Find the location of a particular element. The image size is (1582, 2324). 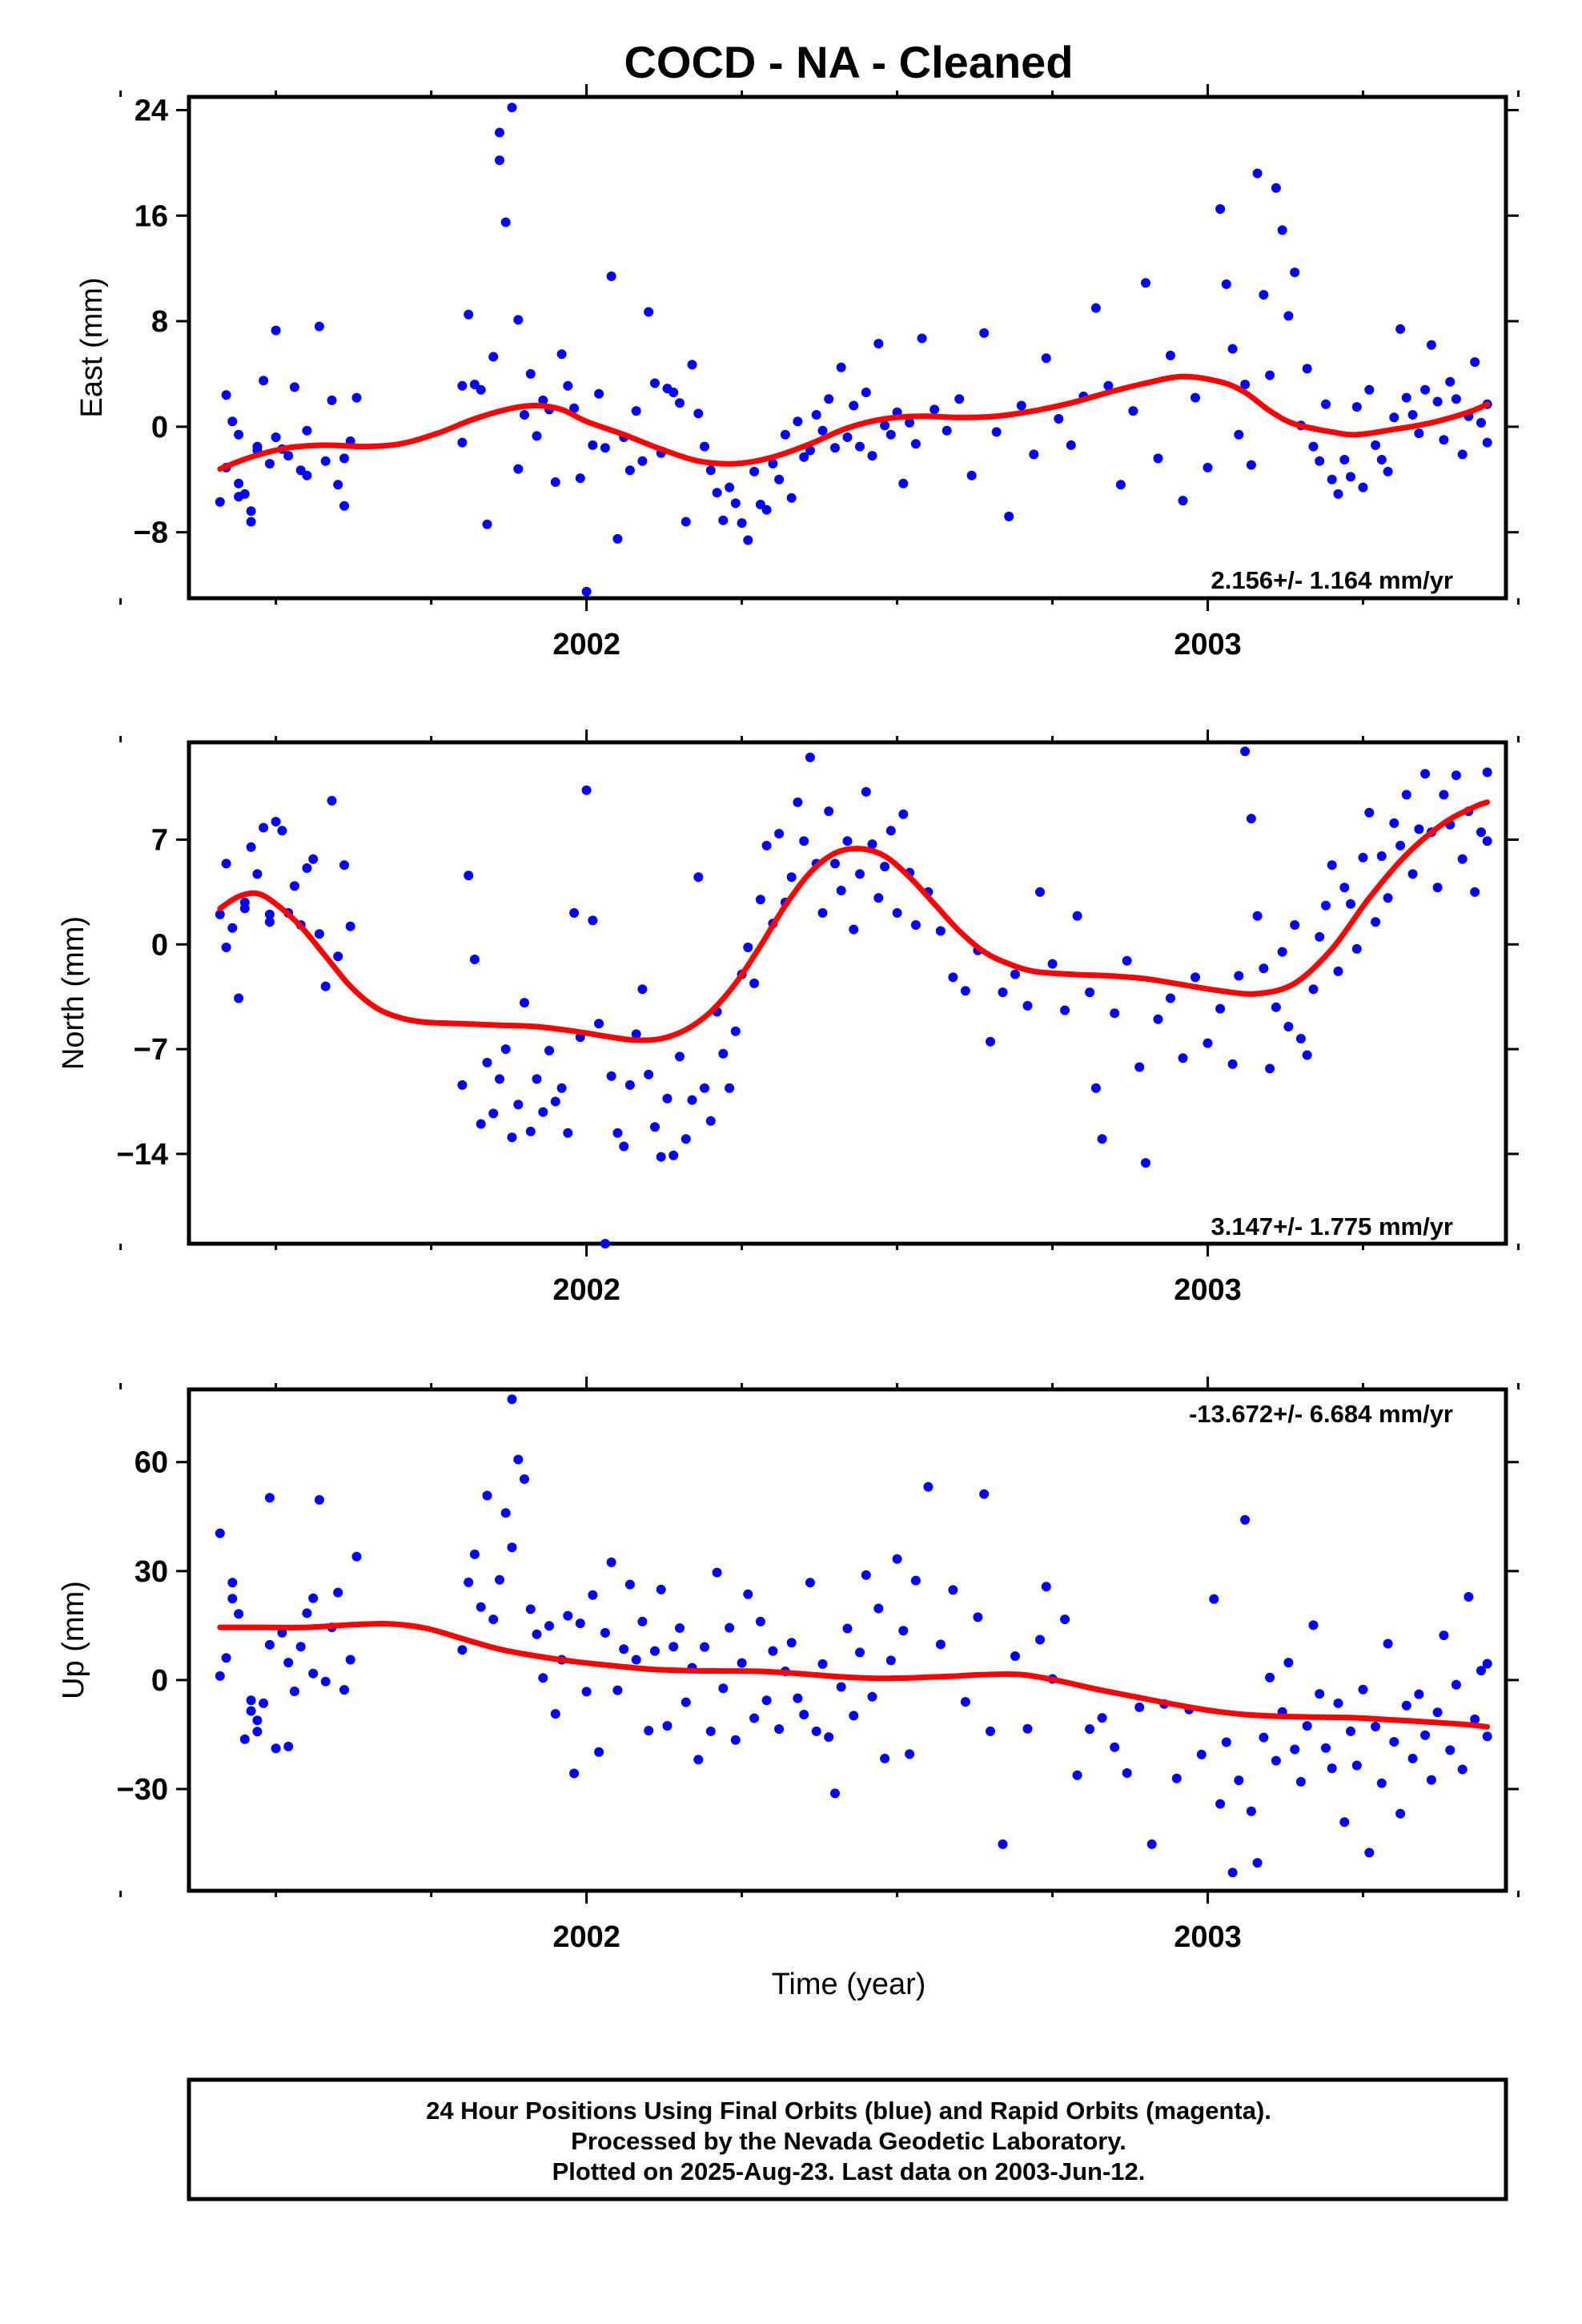

north-x-tick-label: 2003 is located at coordinates (1208, 1290).